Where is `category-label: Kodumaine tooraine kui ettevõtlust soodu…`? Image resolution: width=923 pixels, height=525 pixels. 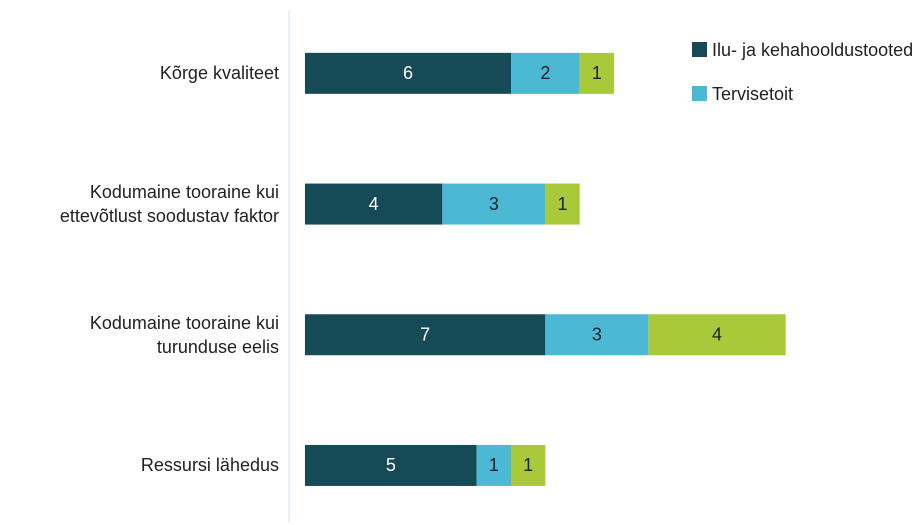
category-label: Kodumaine tooraine kui ettevõtlust soodu… is located at coordinates (169, 204).